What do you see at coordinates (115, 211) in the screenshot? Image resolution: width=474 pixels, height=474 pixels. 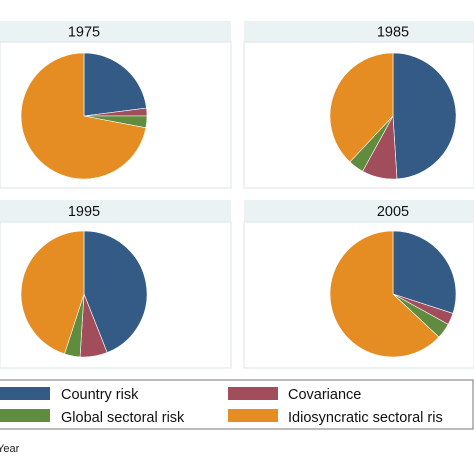 I see `panel-3-header` at bounding box center [115, 211].